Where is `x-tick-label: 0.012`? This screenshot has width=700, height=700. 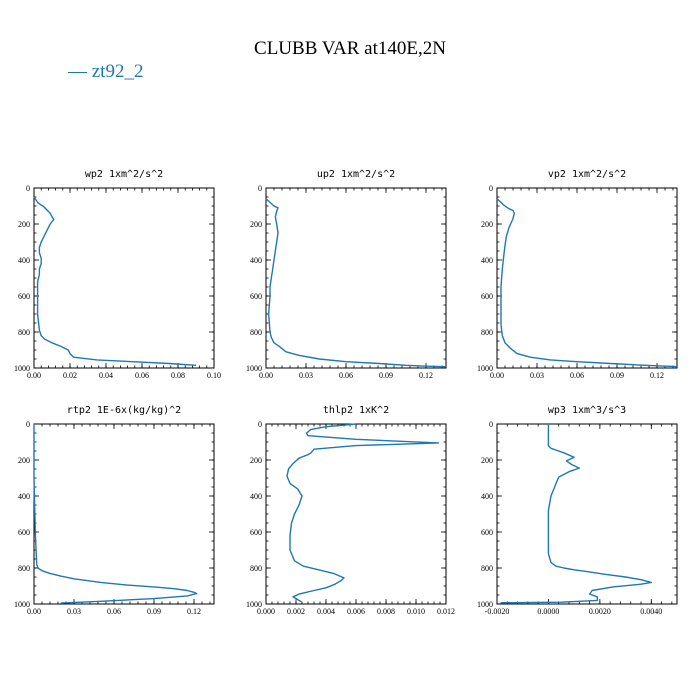
x-tick-label: 0.012 is located at coordinates (446, 611).